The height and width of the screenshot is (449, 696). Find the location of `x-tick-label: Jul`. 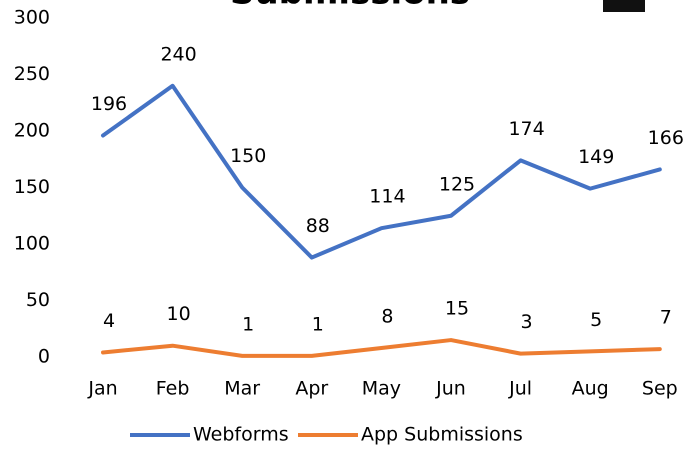

x-tick-label: Jul is located at coordinates (520, 389).